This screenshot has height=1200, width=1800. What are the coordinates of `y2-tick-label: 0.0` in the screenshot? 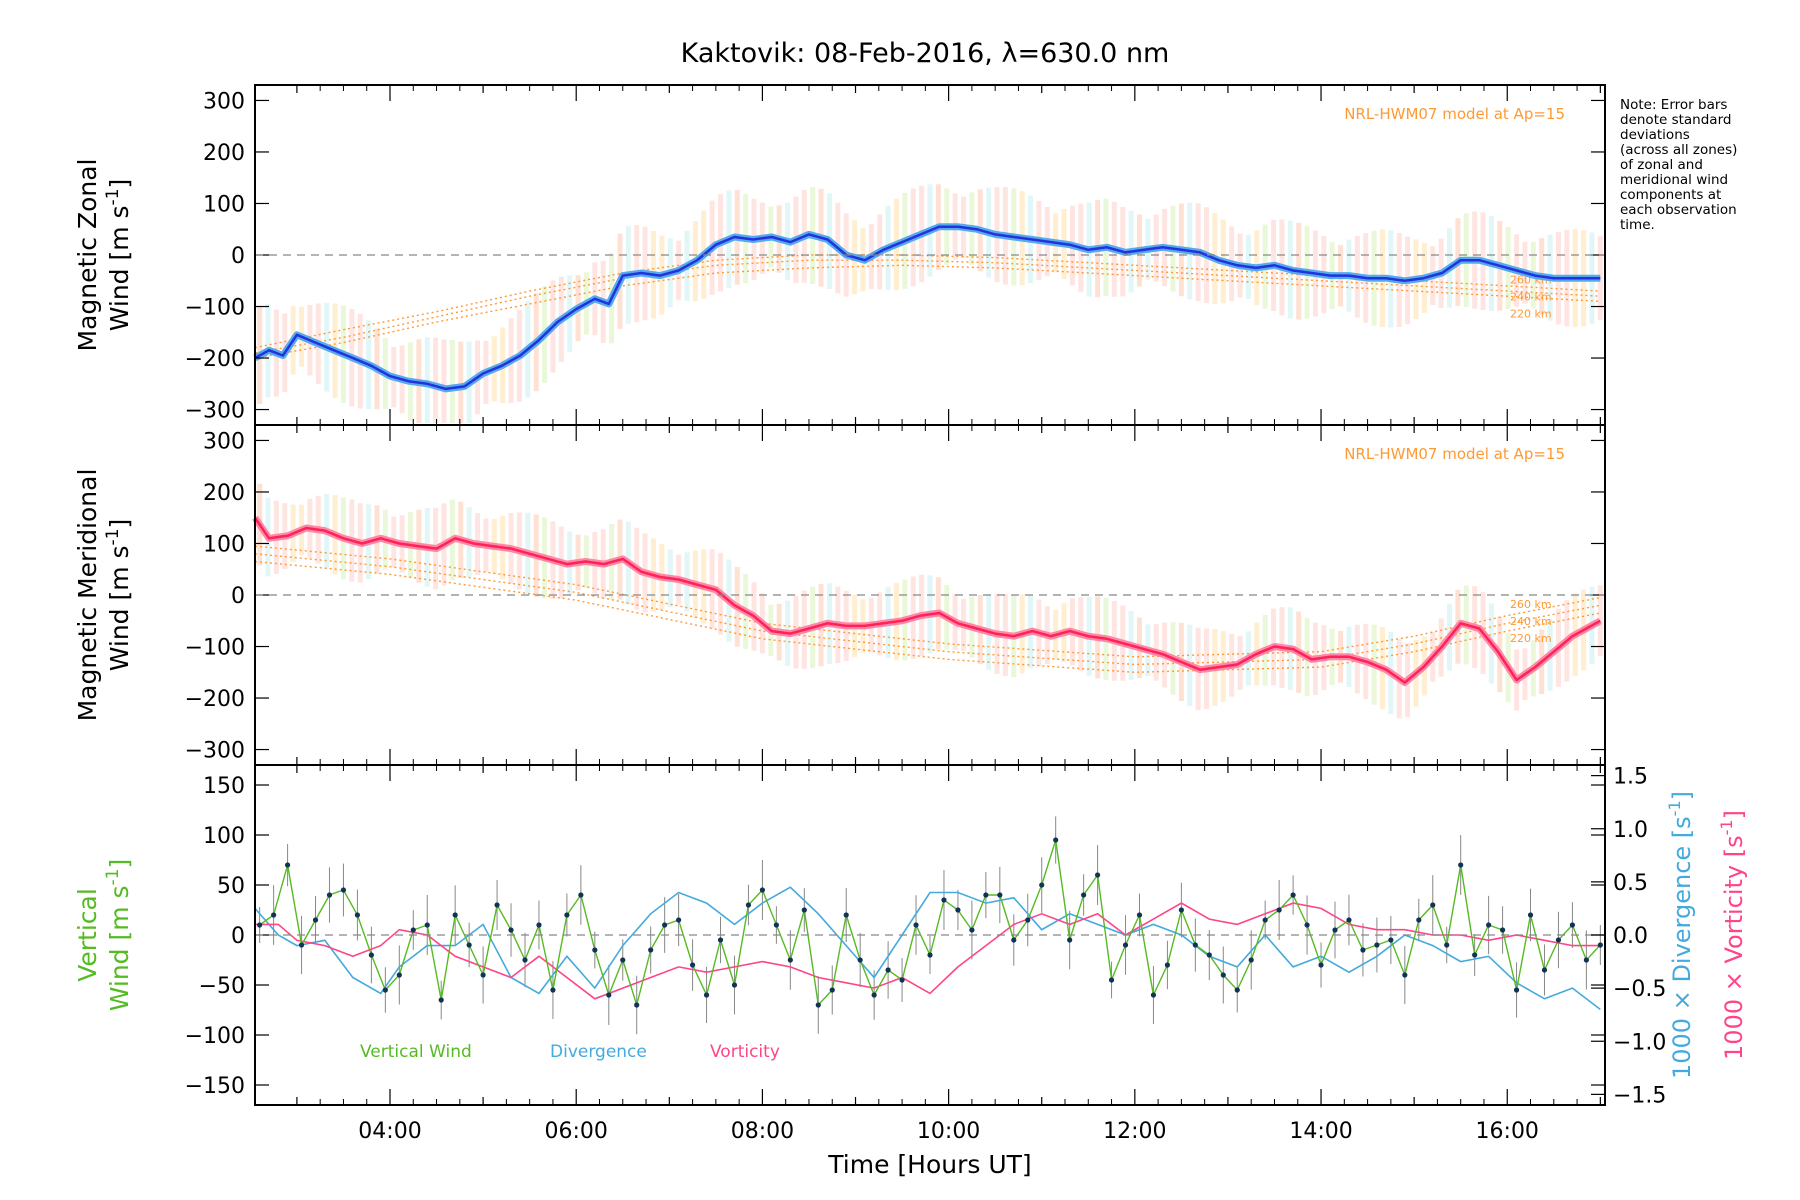 It's located at (1630, 936).